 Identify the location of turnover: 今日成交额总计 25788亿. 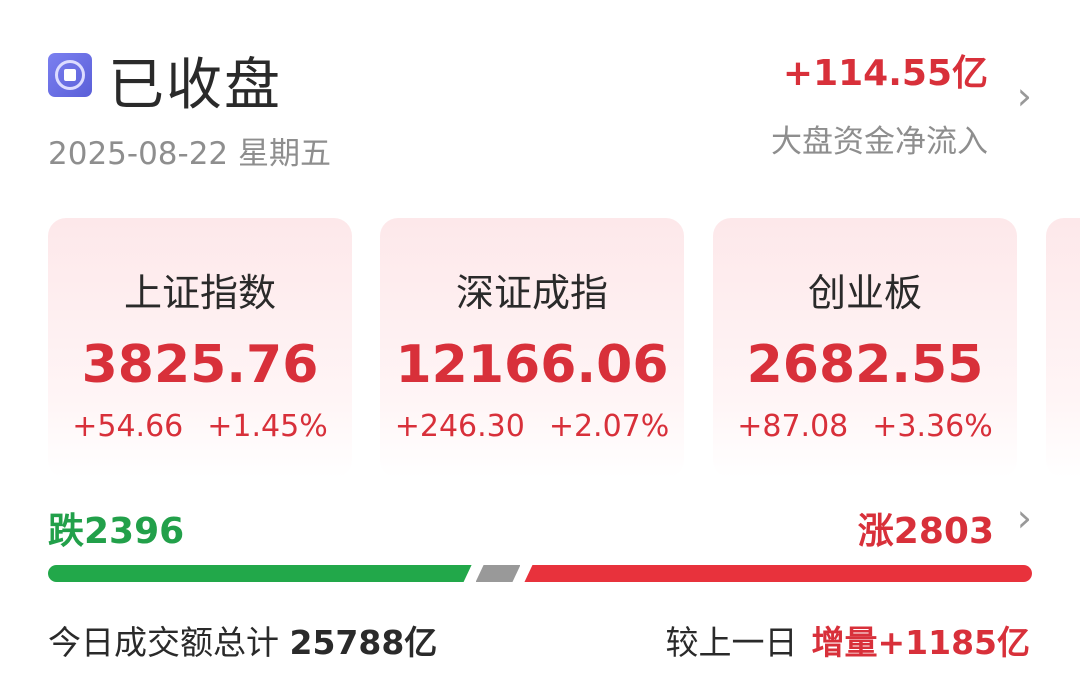
(242, 640).